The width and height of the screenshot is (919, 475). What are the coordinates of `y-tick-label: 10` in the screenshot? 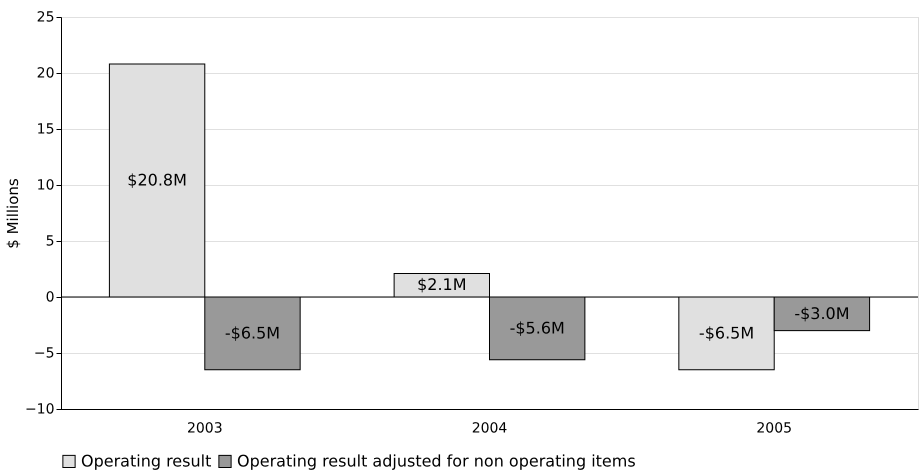 It's located at (45, 186).